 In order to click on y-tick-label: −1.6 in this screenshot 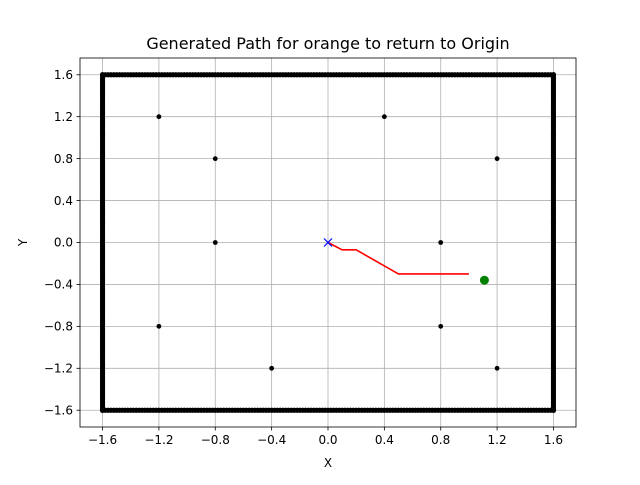, I will do `click(58, 410)`.